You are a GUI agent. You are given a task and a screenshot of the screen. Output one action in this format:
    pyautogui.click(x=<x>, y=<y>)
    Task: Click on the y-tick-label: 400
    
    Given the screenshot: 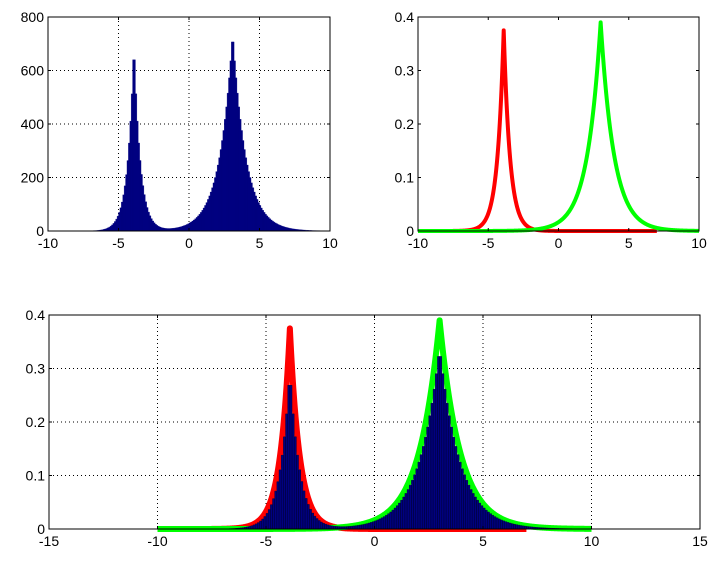 What is the action you would take?
    pyautogui.click(x=33, y=124)
    